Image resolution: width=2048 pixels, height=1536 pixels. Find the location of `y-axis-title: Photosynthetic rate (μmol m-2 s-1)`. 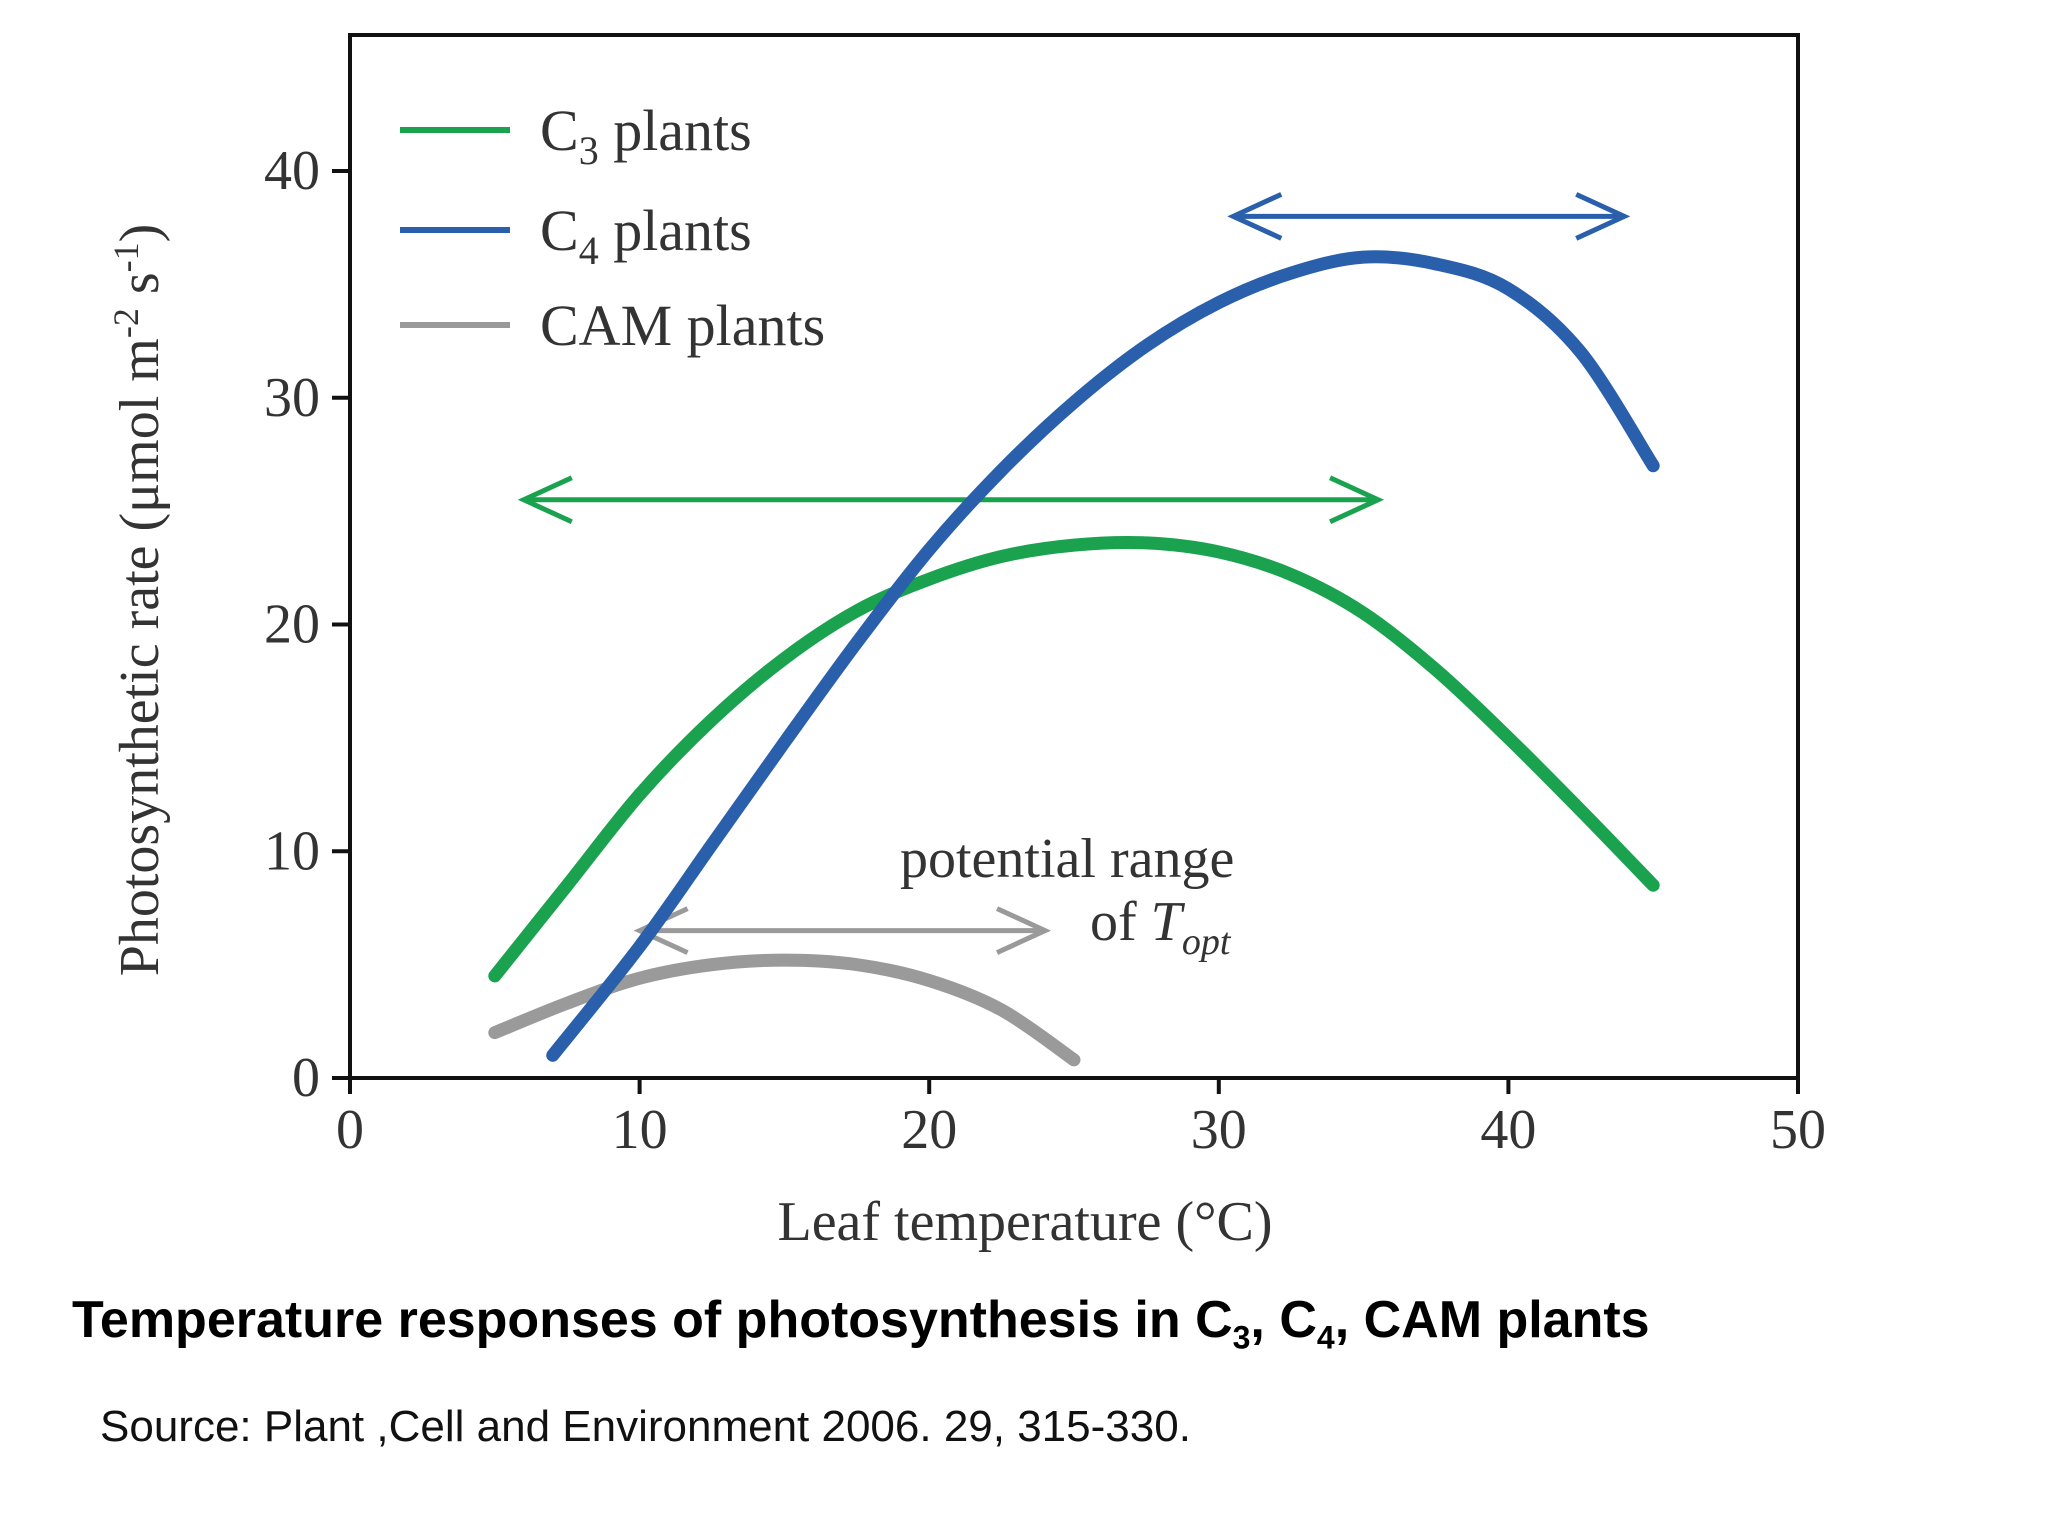

y-axis-title: Photosynthetic rate (μmol m-2 s-1) is located at coordinates (138, 600).